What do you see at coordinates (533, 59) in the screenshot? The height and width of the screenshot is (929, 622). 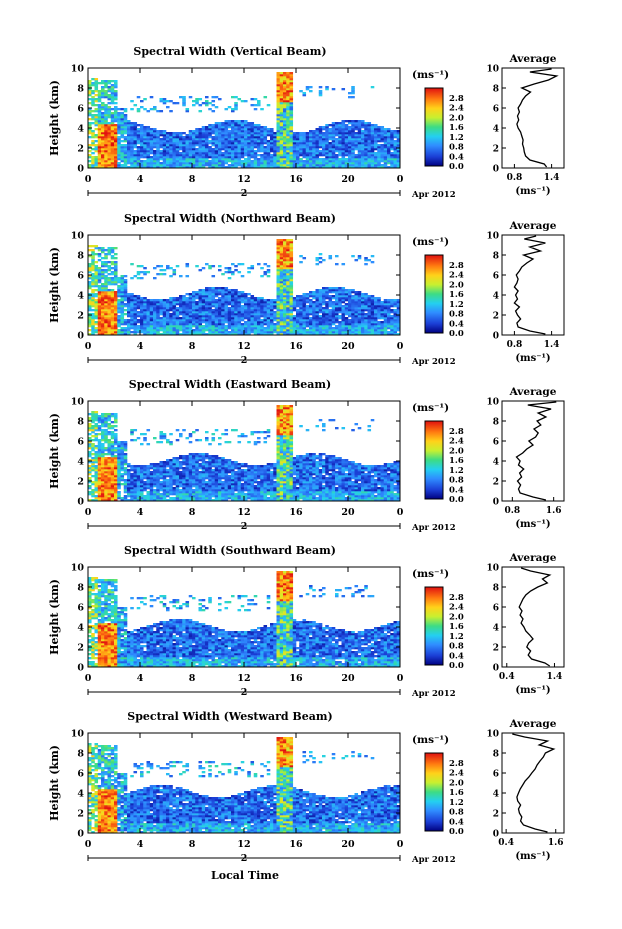 I see `avg-title: Average` at bounding box center [533, 59].